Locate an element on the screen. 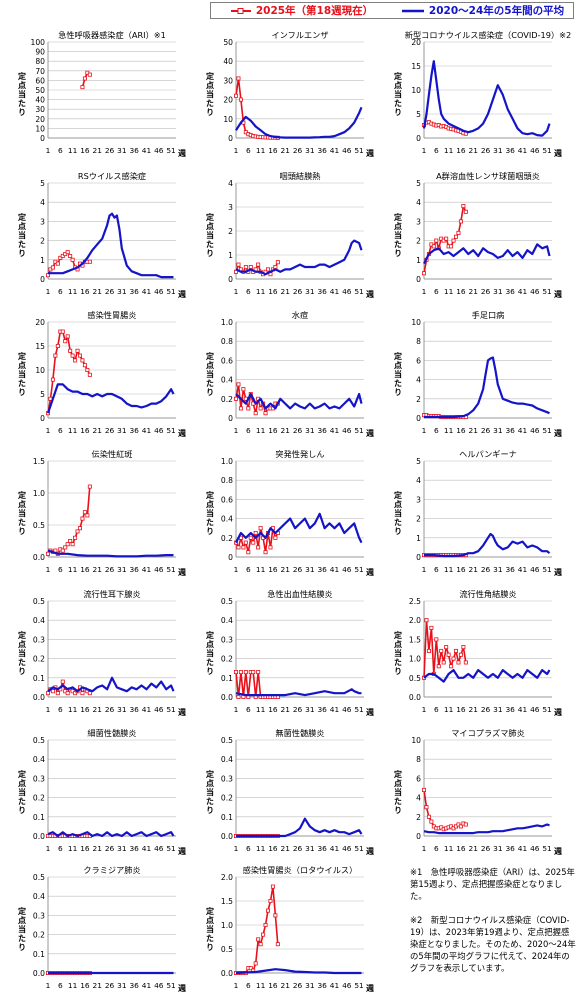 This screenshot has width=578, height=1000. chart-title: 咽頭結膜熱 is located at coordinates (300, 176).